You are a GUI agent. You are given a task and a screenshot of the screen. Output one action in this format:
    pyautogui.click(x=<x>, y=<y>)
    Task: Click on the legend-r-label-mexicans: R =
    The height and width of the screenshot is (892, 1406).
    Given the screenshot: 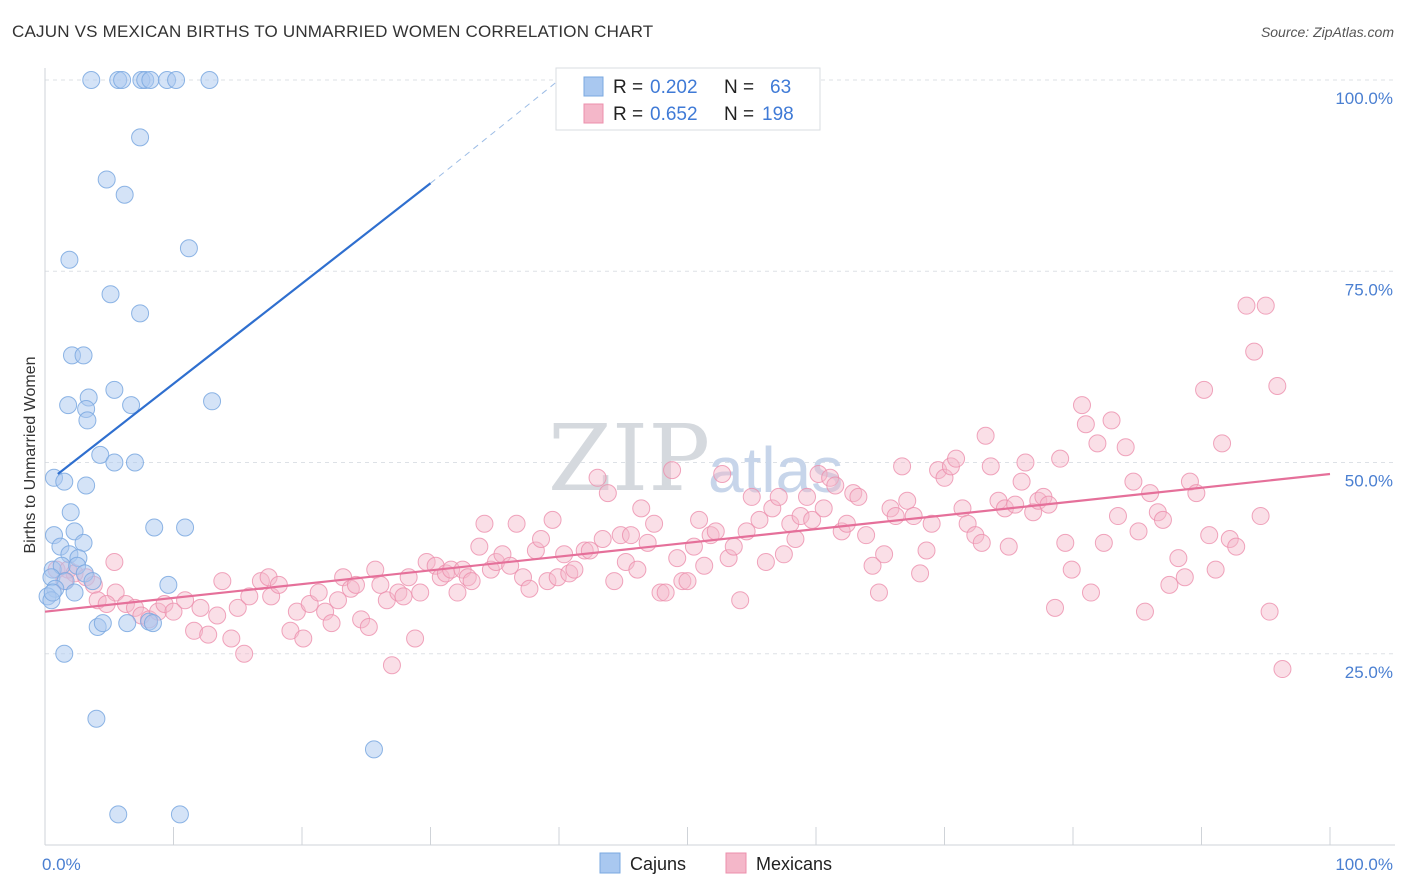 What is the action you would take?
    pyautogui.click(x=628, y=114)
    